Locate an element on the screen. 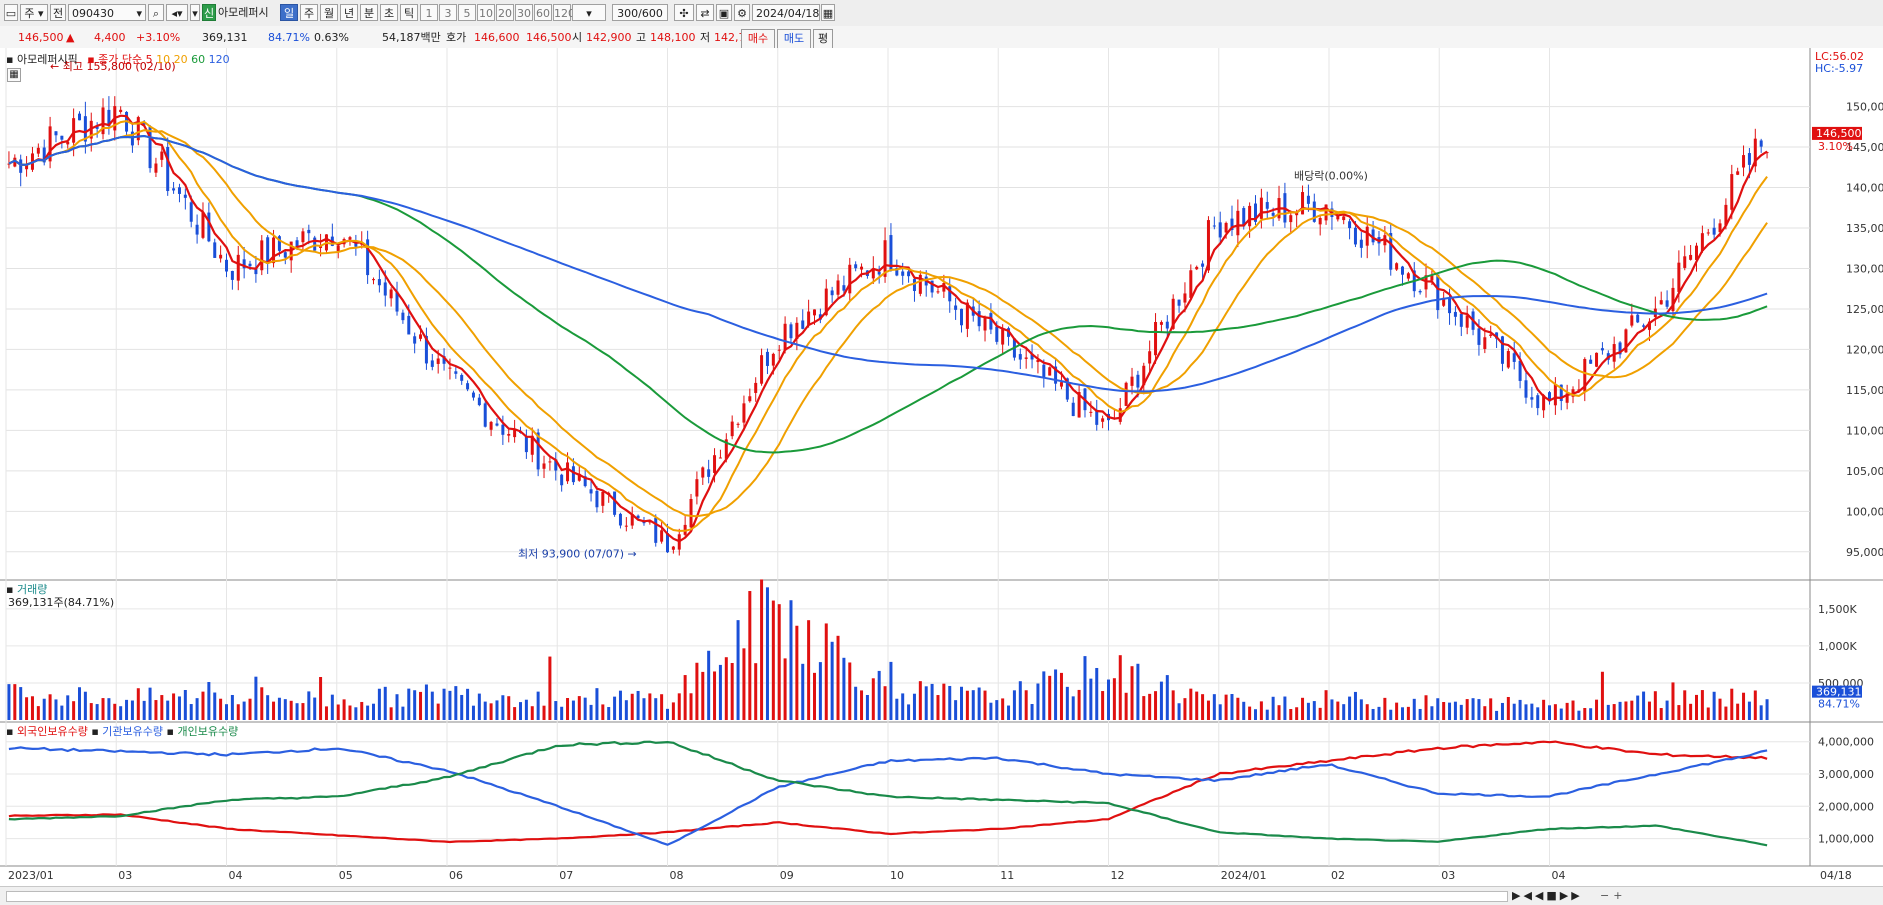 Image resolution: width=1883 pixels, height=905 pixels. hold-tick-2: 2,000,000 is located at coordinates (1846, 806).